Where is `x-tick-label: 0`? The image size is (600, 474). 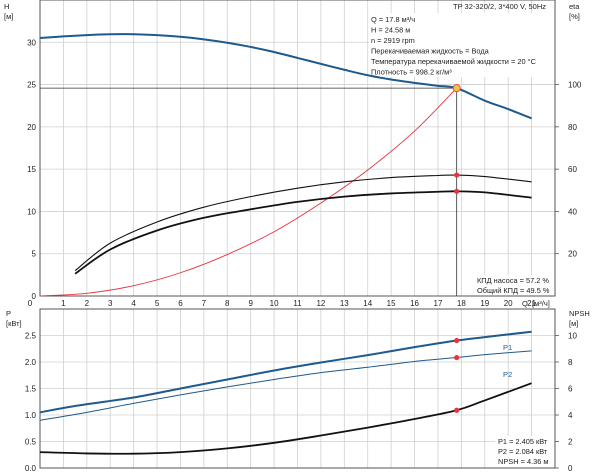 x-tick-label: 0 is located at coordinates (30, 303).